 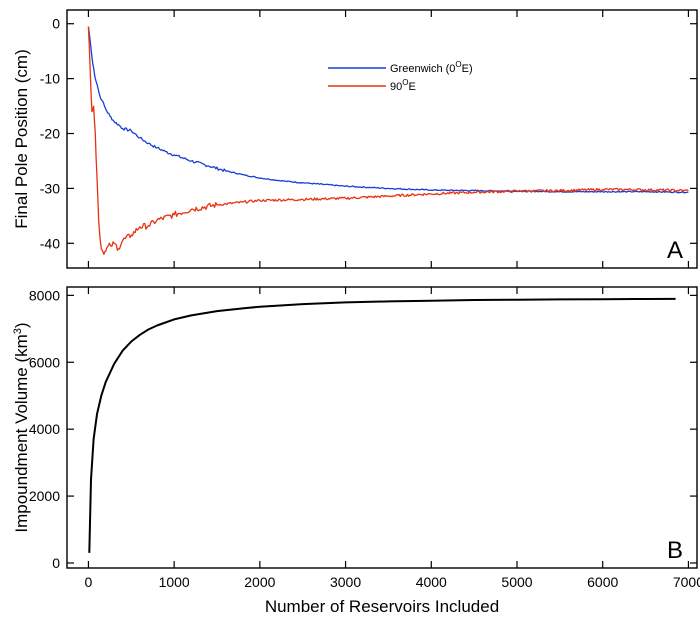 I want to click on x-axis-label: Number of Reservoirs Included, so click(x=382, y=606).